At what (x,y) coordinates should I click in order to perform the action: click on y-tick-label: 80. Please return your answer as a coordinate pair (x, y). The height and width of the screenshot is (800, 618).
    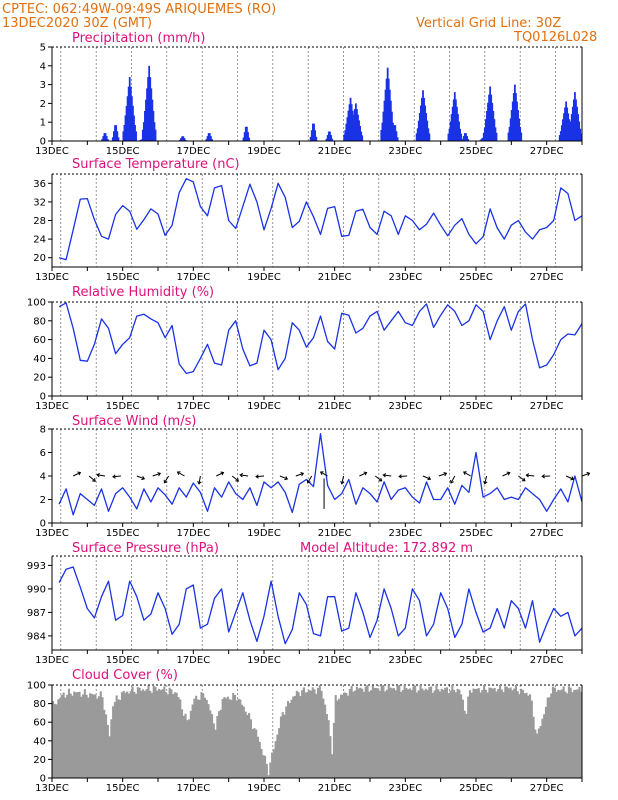
    Looking at the image, I should click on (39, 321).